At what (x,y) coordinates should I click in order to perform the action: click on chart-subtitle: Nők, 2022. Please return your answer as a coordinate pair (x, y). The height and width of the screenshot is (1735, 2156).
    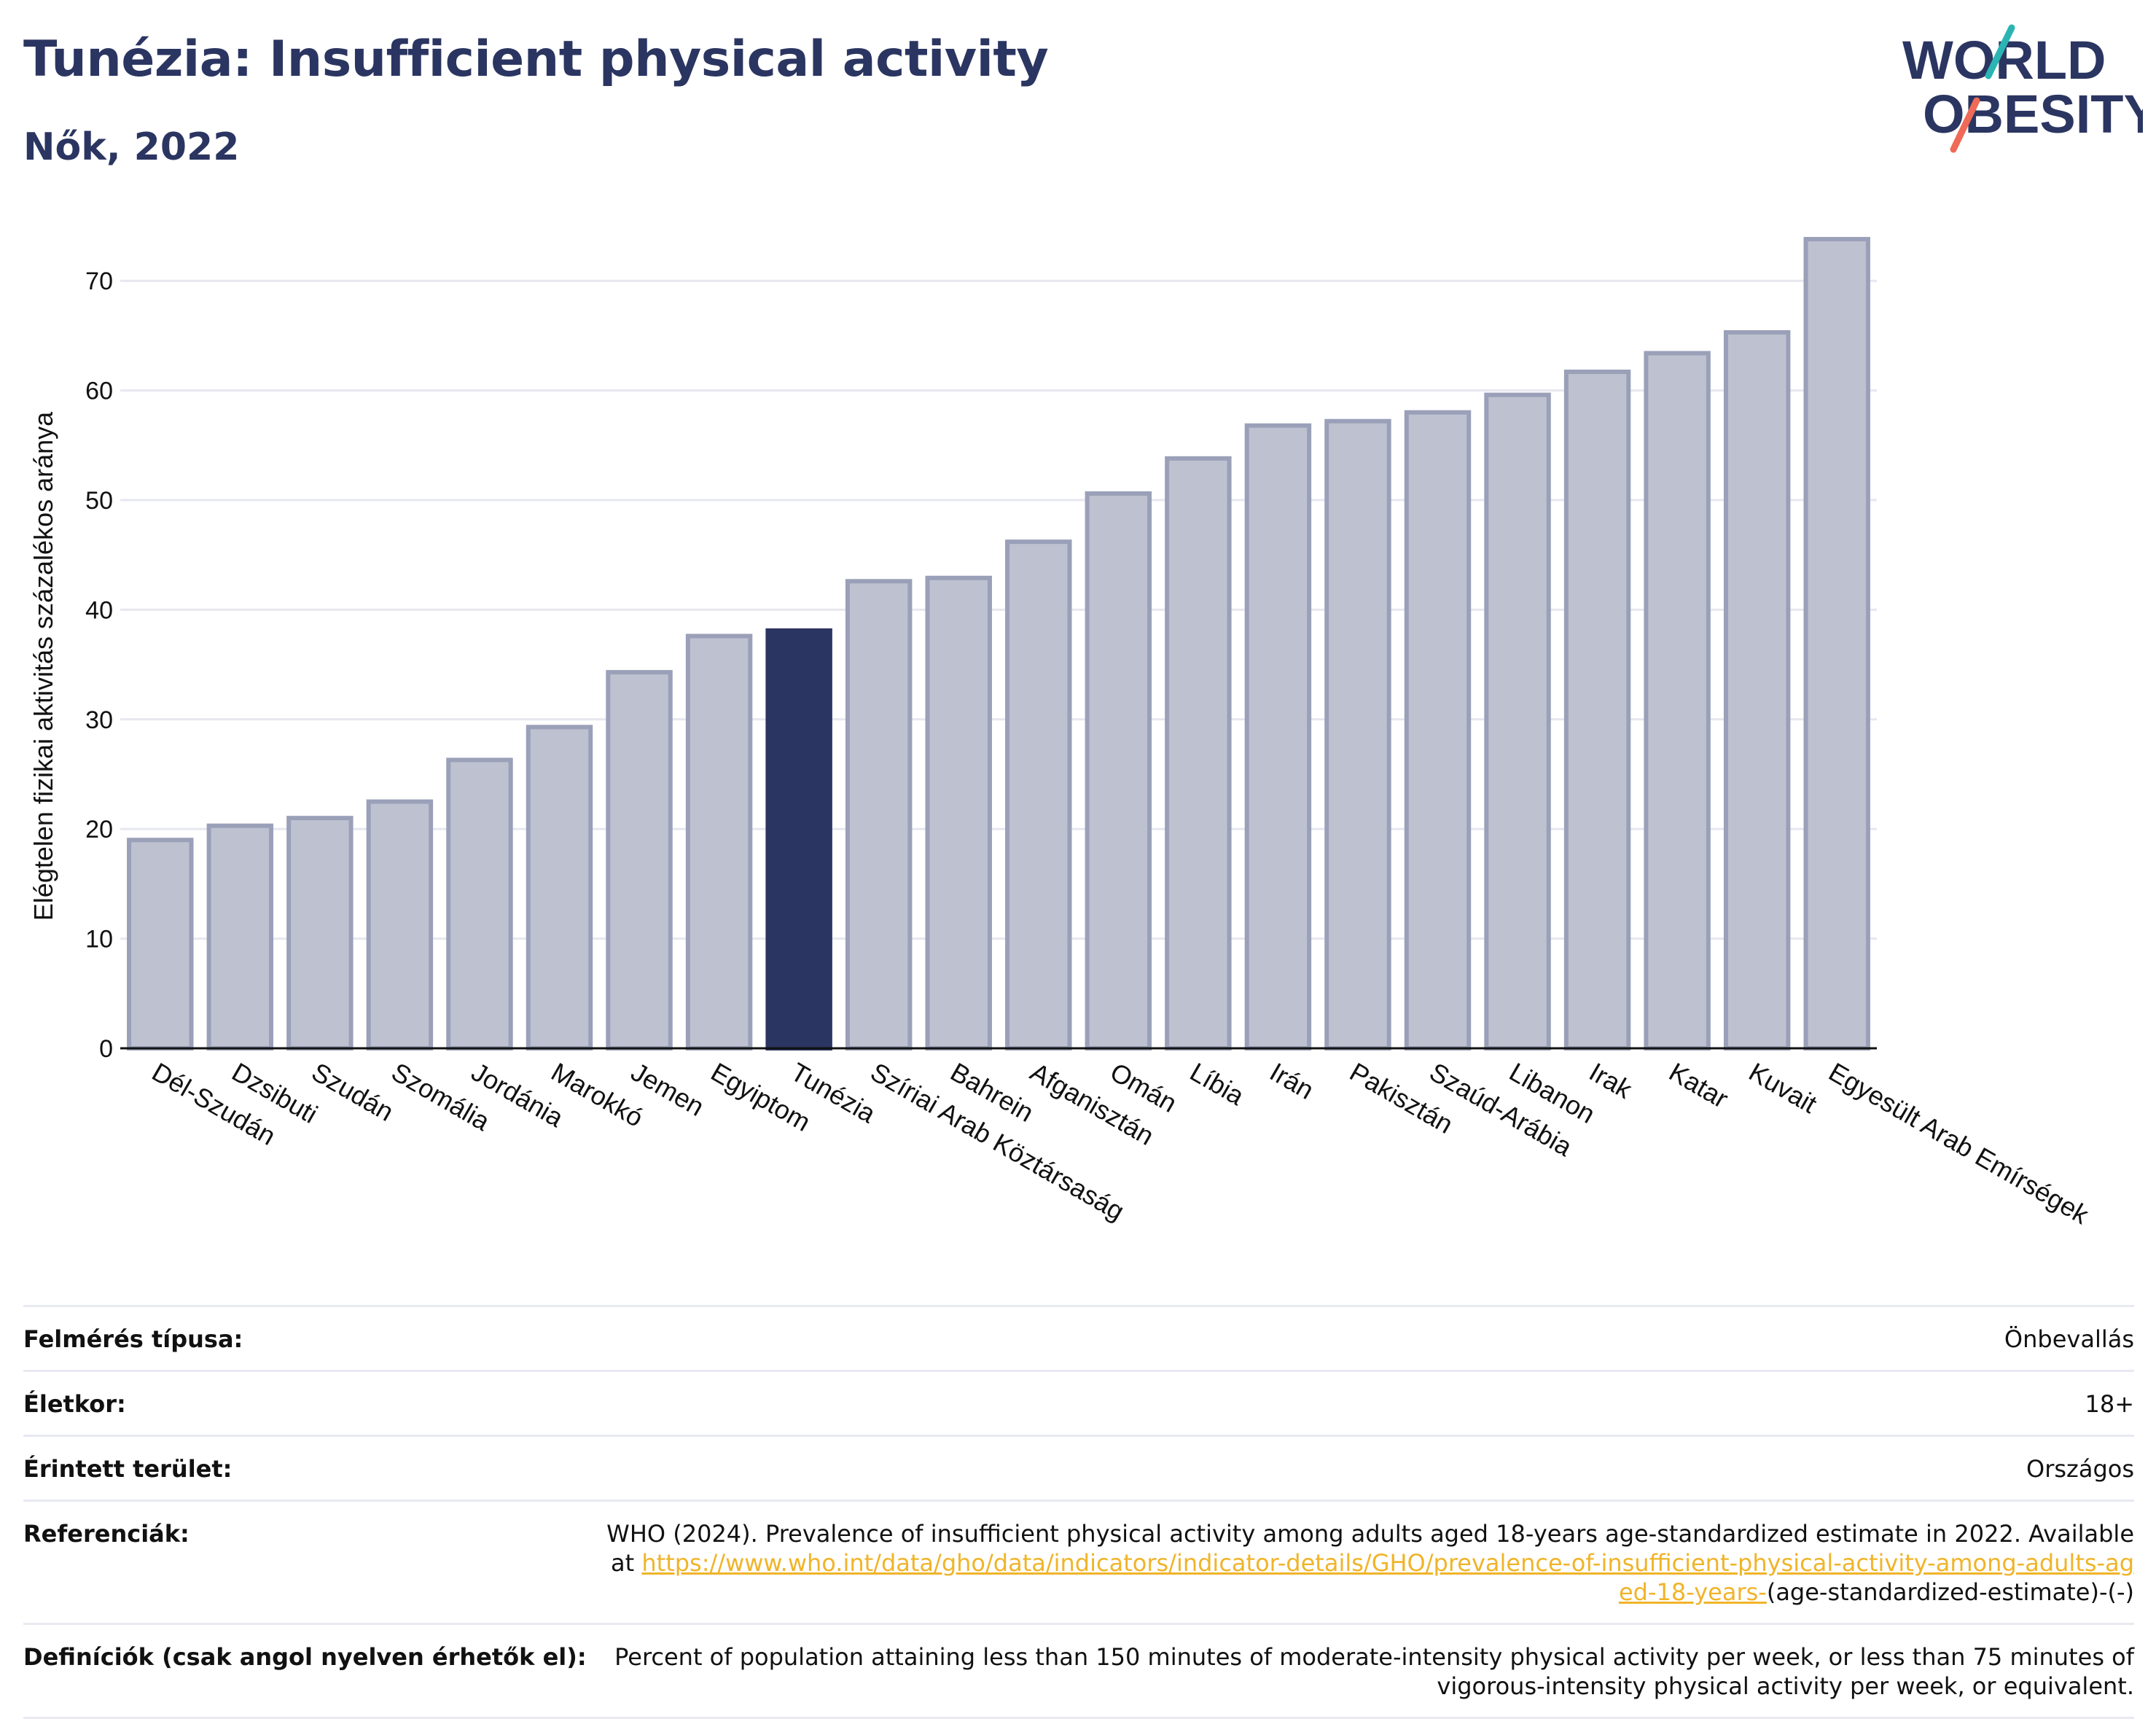
    Looking at the image, I should click on (131, 147).